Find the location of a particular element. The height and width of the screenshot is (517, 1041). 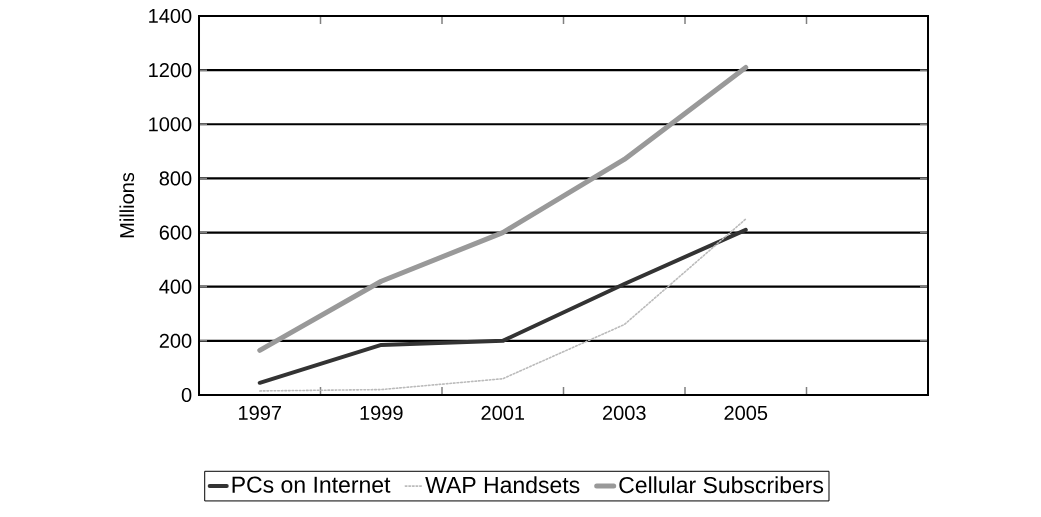

y-axis-title: Millions is located at coordinates (127, 205).